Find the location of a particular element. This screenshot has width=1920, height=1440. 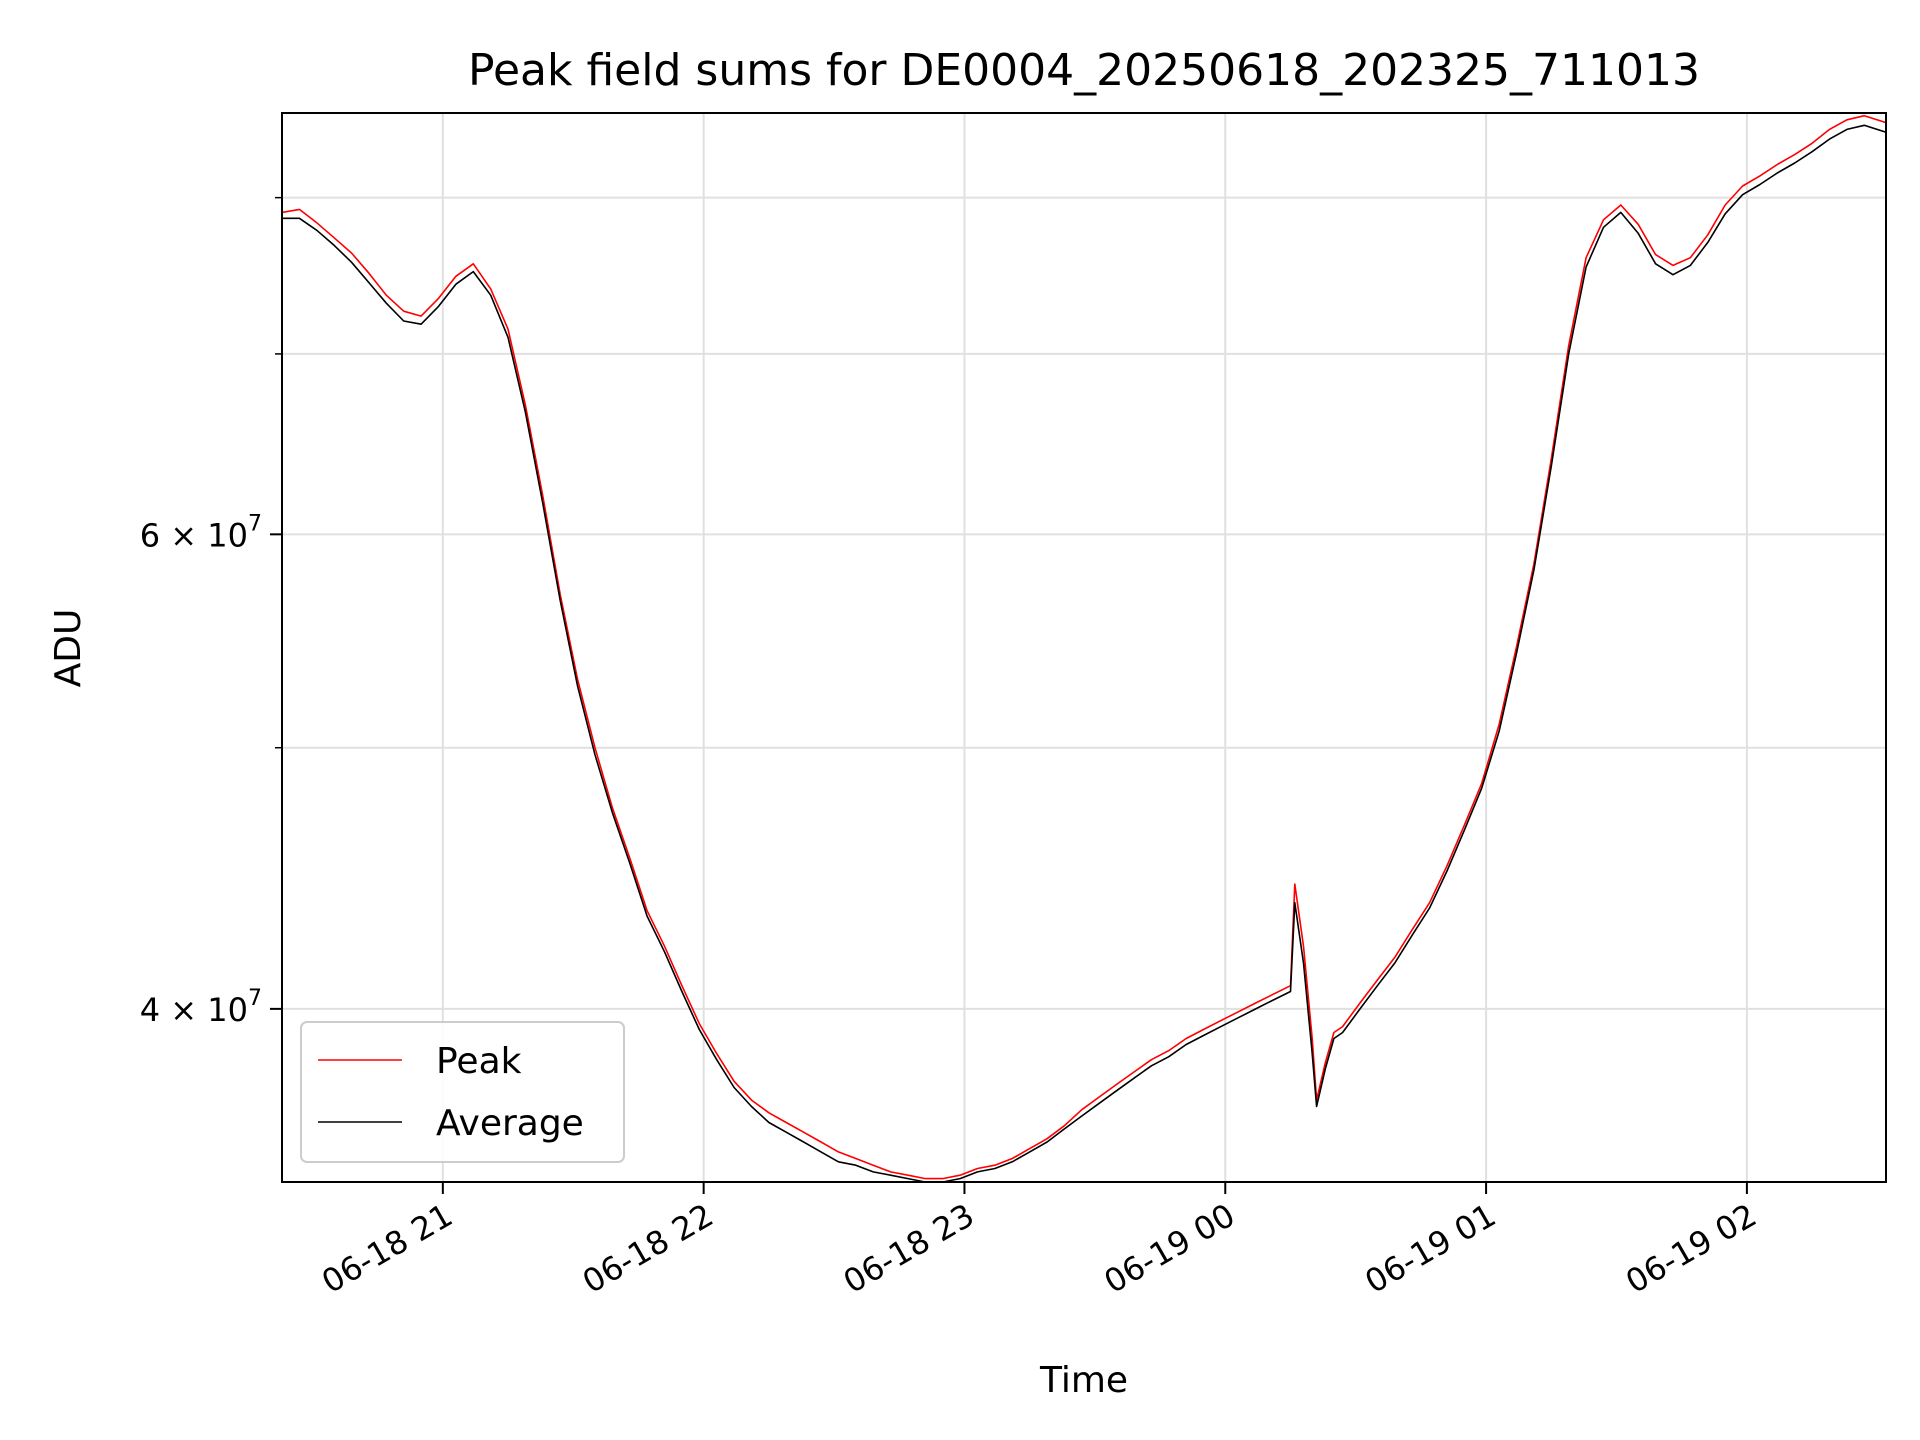

y-tick-label: 4 × 10⁷ is located at coordinates (201, 1007).